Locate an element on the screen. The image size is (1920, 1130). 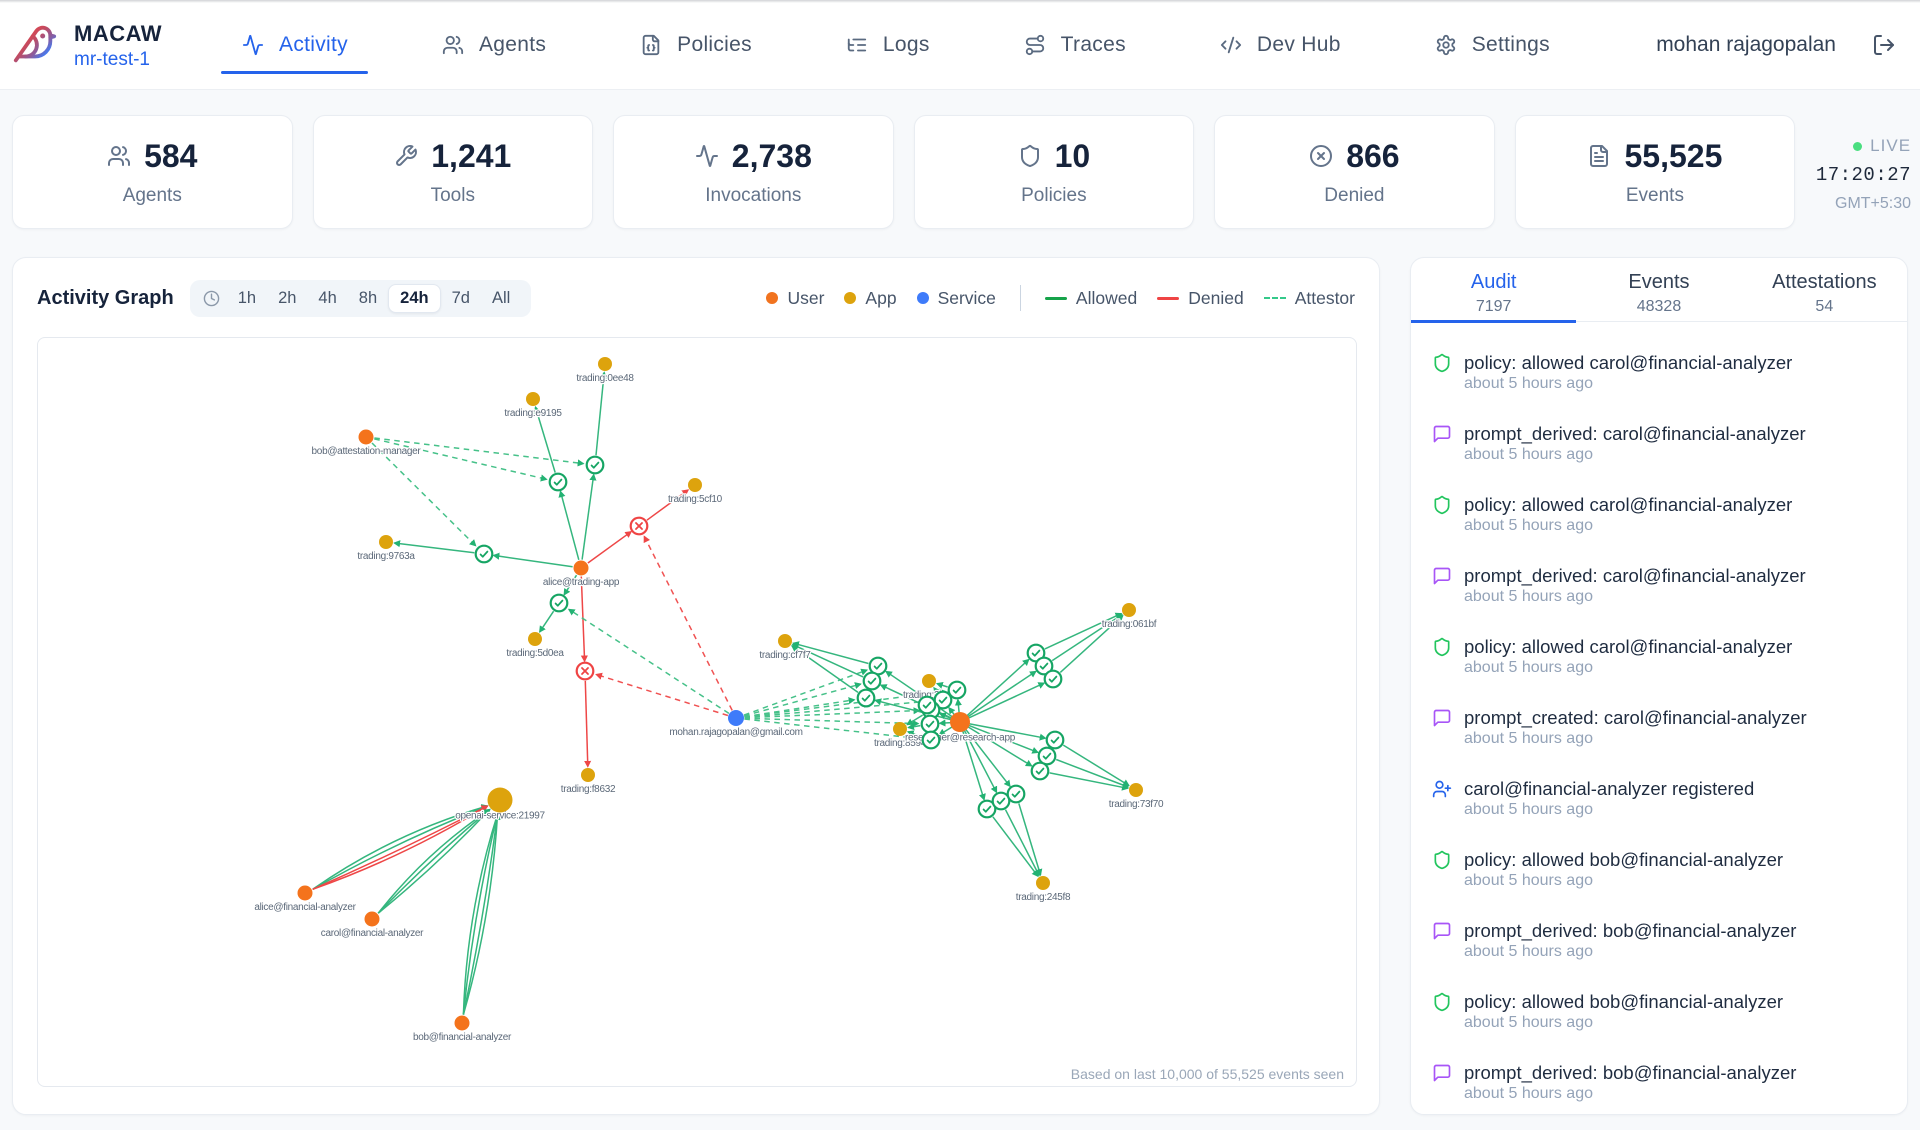
svg-text: trading:0ee48 is located at coordinates (605, 378).